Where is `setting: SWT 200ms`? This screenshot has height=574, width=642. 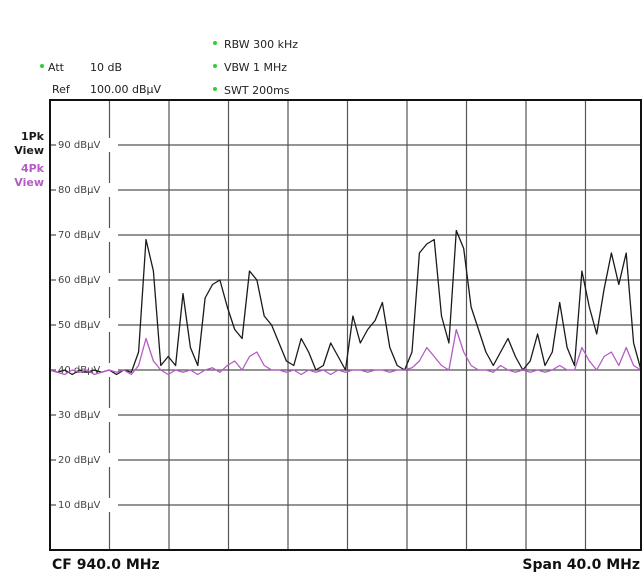
setting: SWT 200ms is located at coordinates (257, 90).